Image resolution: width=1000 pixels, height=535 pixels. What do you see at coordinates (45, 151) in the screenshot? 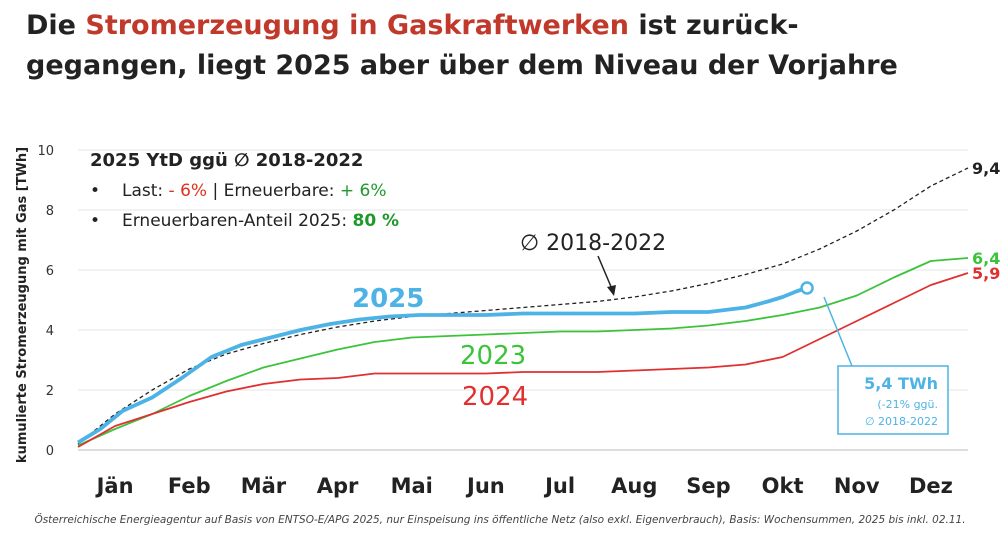
I see `y-tick-label: 10` at bounding box center [45, 151].